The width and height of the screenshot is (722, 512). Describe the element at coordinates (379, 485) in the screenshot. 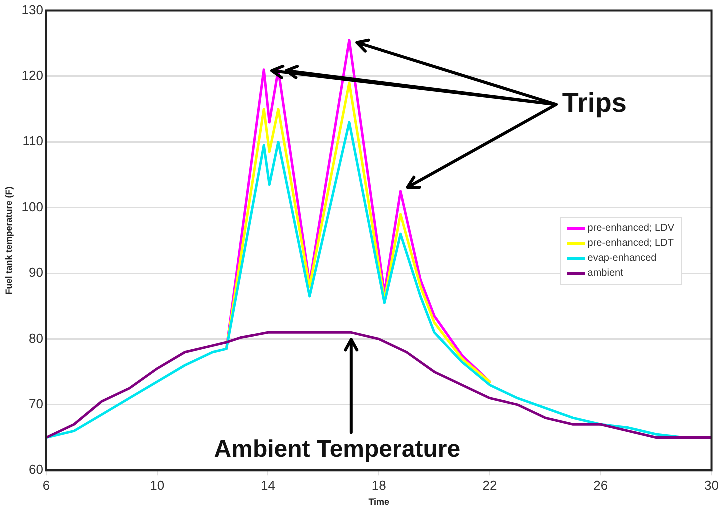

I see `x-tick-label: 18` at that location.